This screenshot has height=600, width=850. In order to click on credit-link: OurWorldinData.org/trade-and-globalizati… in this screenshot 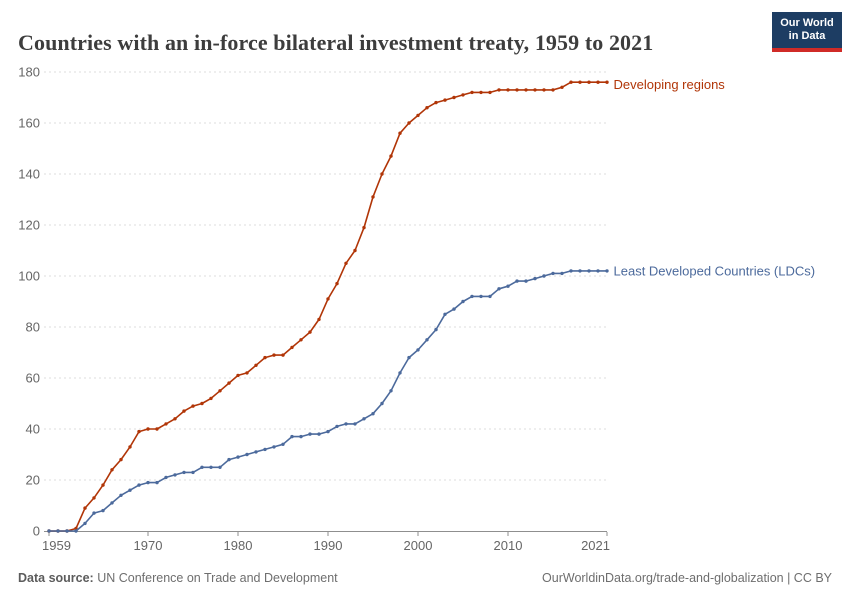, I will do `click(687, 578)`.